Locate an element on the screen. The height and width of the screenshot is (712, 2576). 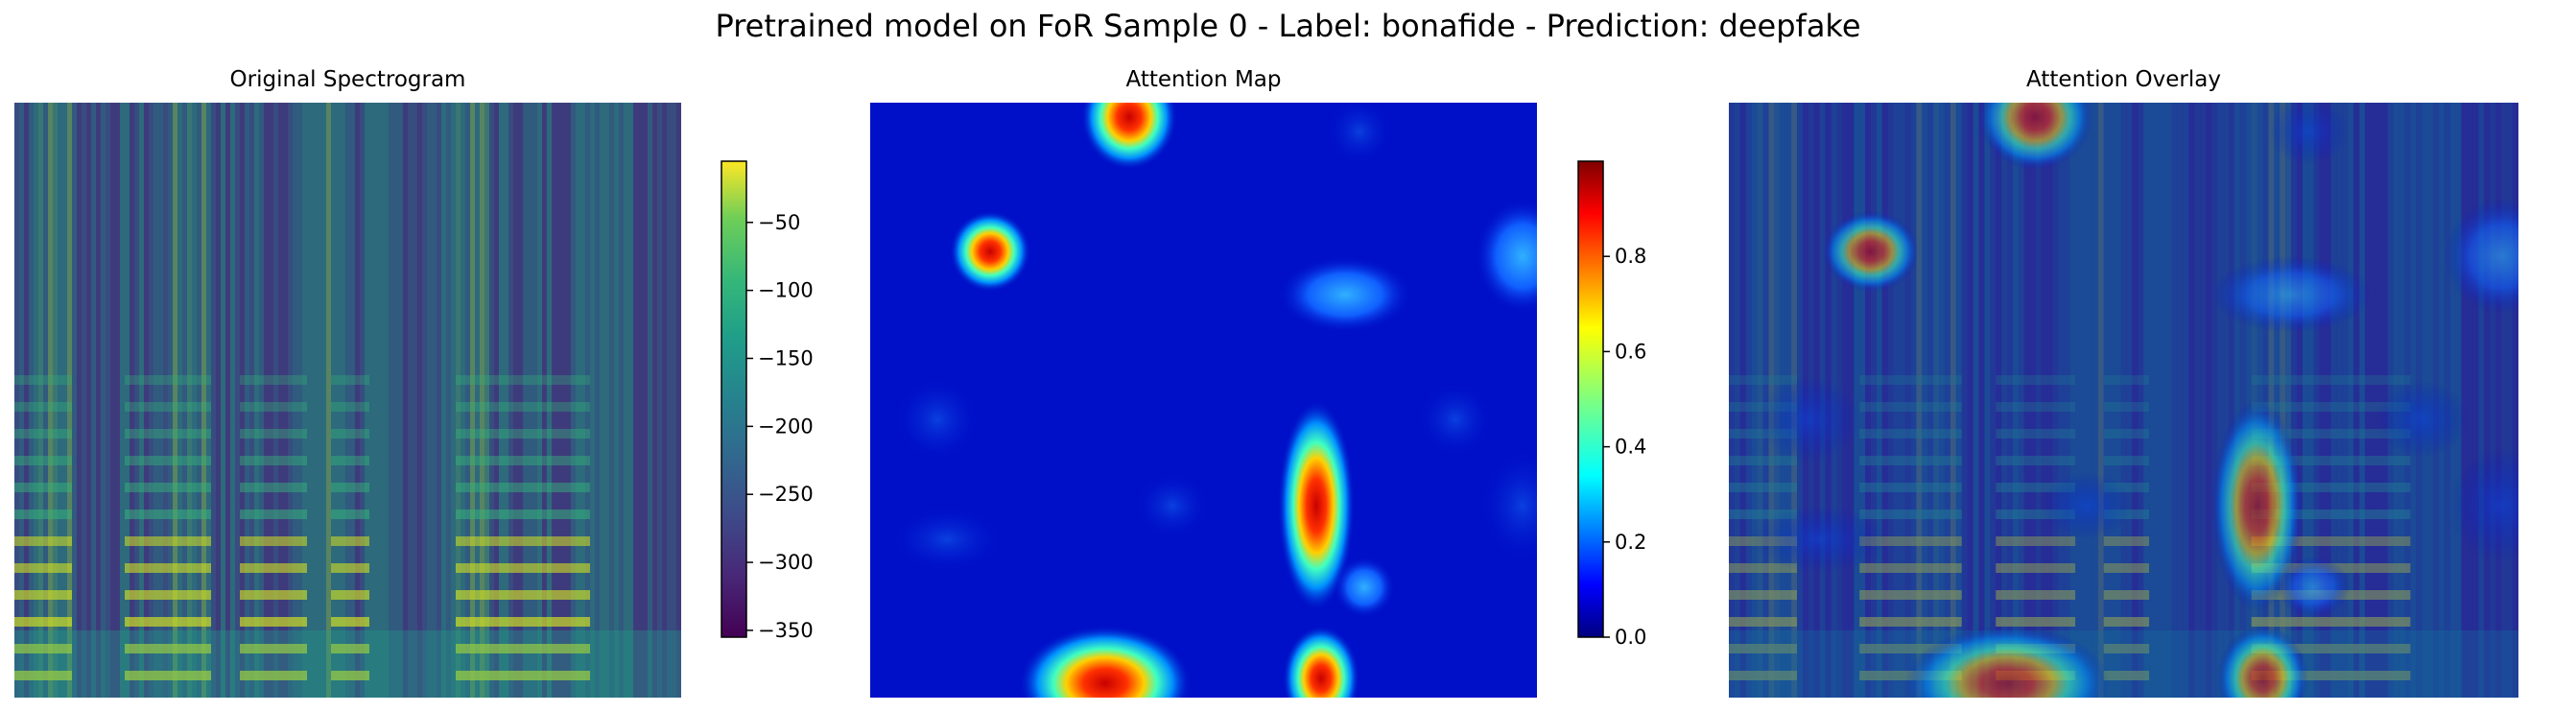
colorbar-spectrogram-tick-label: −250 is located at coordinates (786, 494).